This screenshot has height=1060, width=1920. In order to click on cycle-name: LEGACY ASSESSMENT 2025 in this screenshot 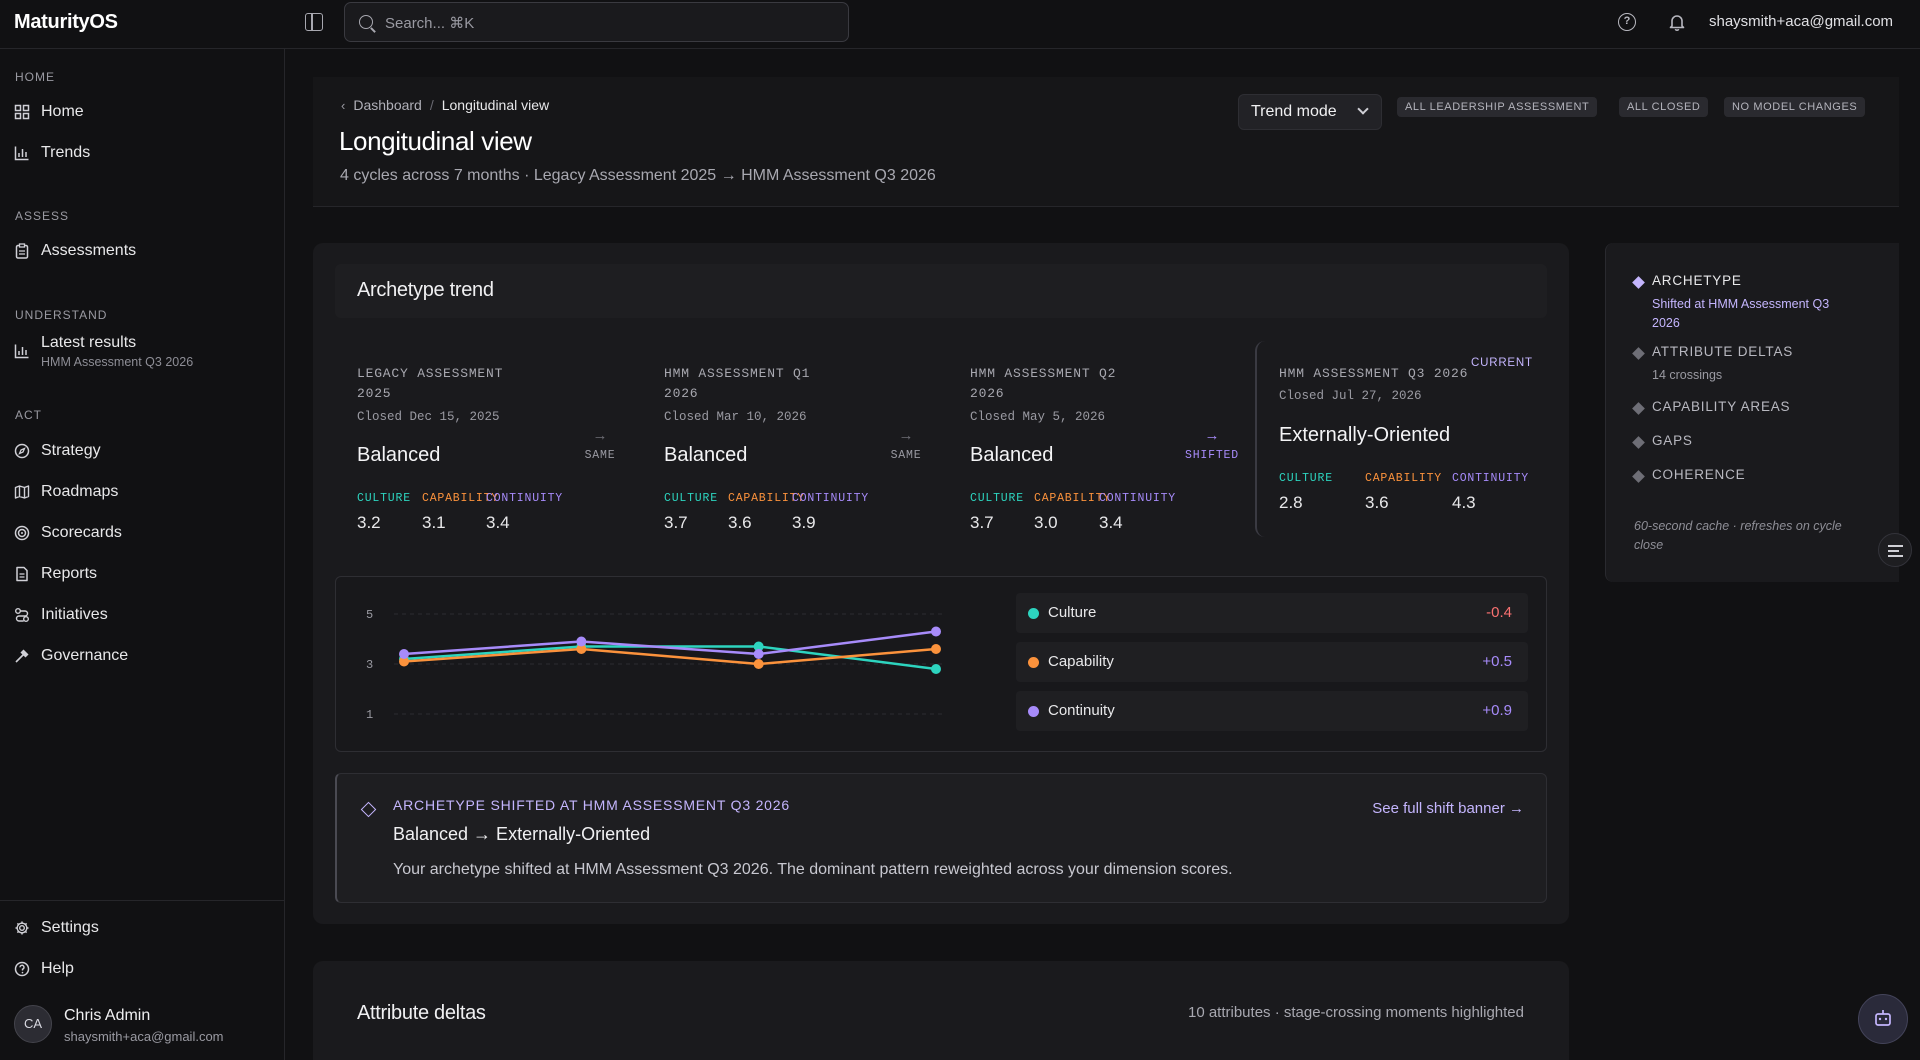, I will do `click(430, 383)`.